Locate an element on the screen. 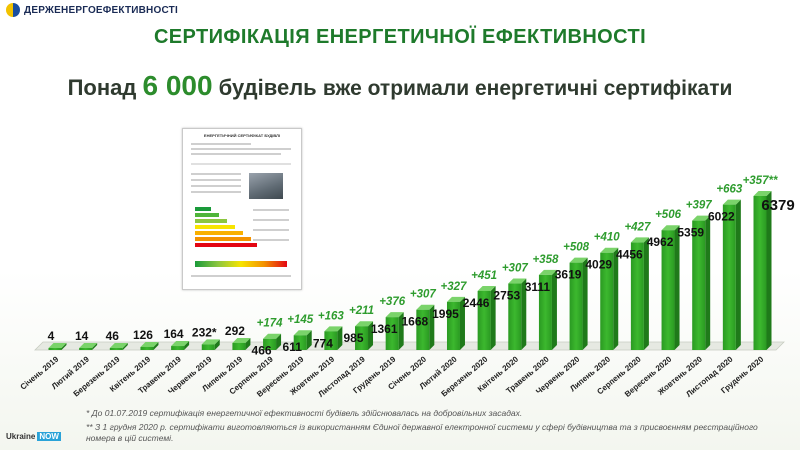 The height and width of the screenshot is (450, 800). bar-increment-label: +163 is located at coordinates (331, 316).